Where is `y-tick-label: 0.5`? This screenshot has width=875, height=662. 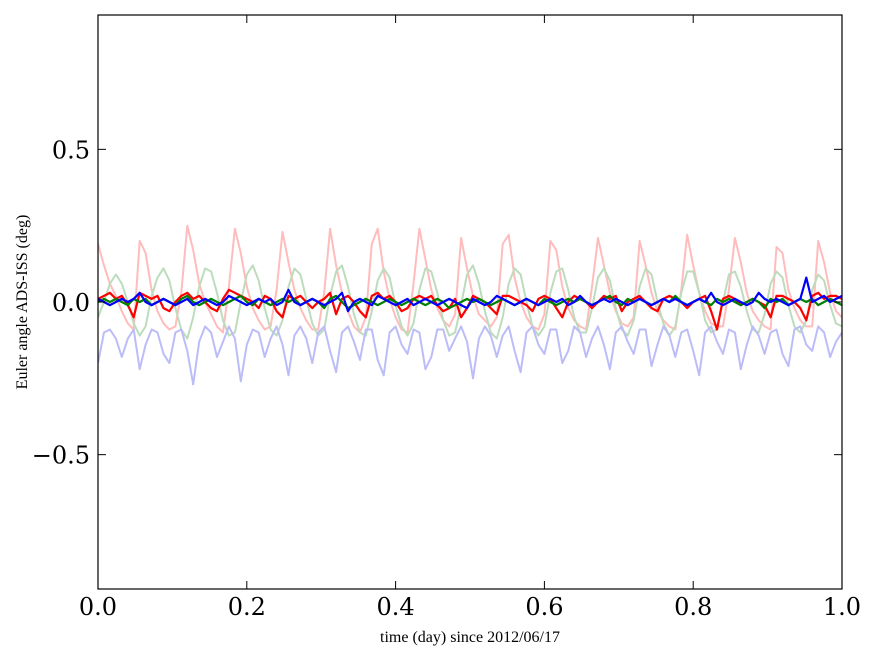
y-tick-label: 0.5 is located at coordinates (71, 150).